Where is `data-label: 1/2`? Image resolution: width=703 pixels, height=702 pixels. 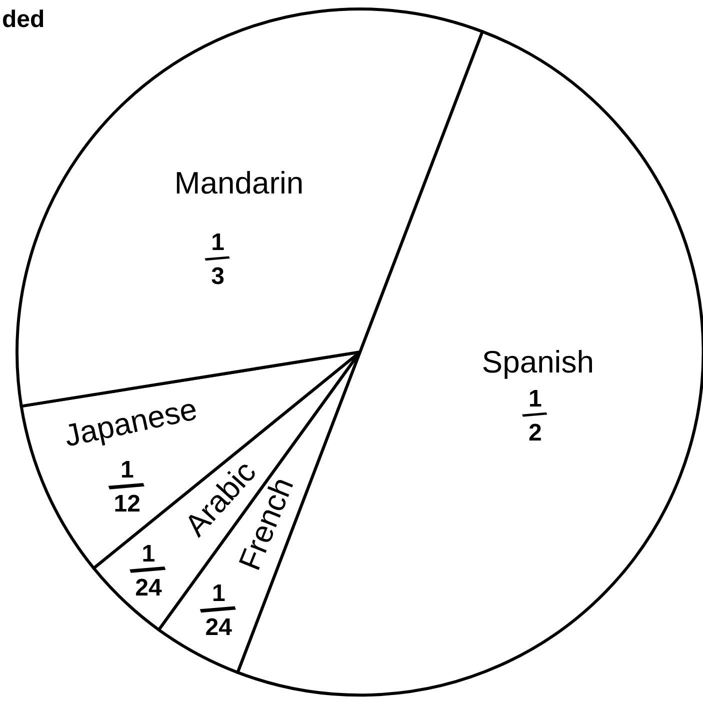
data-label: 1/2 is located at coordinates (534, 415).